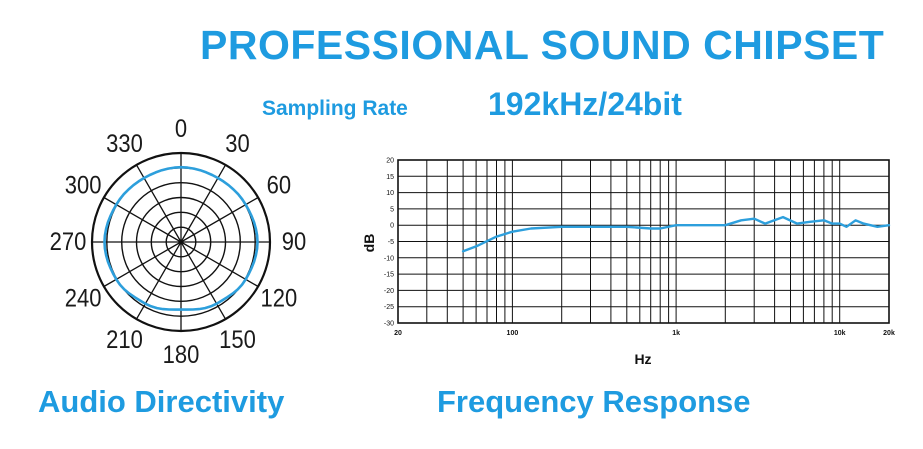 This screenshot has width=923, height=449. What do you see at coordinates (390, 193) in the screenshot?
I see `freq-y-tick-label: 10` at bounding box center [390, 193].